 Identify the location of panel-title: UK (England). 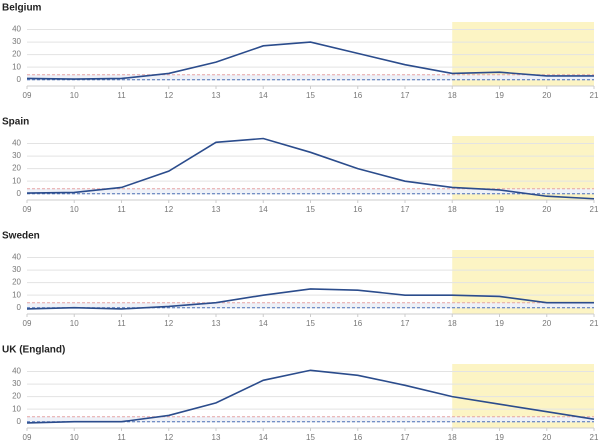
(33, 350).